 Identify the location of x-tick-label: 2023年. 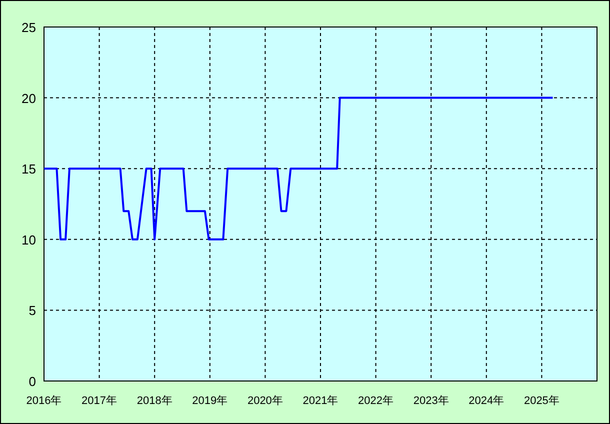
(431, 401).